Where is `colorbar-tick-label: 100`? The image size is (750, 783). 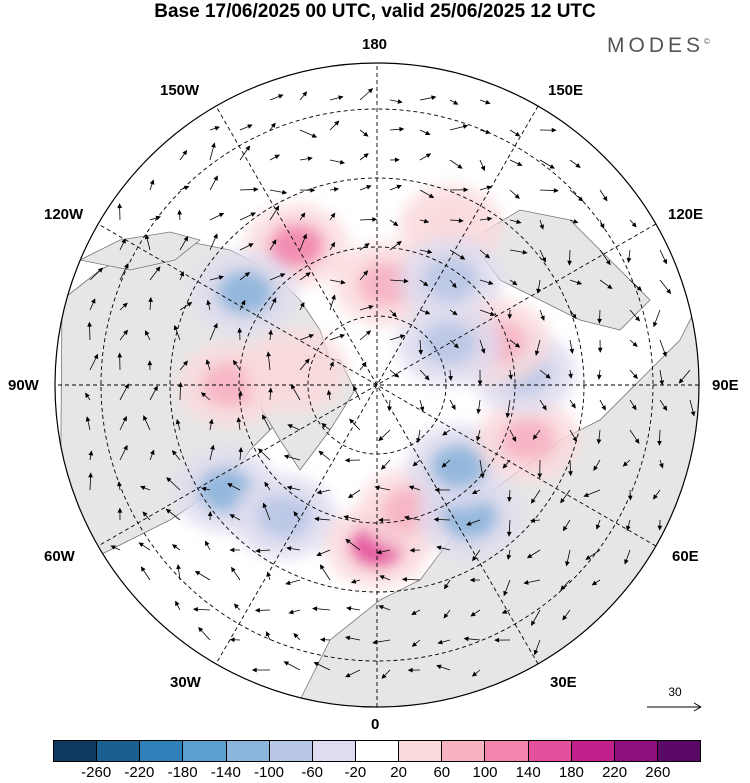 colorbar-tick-label: 100 is located at coordinates (485, 772).